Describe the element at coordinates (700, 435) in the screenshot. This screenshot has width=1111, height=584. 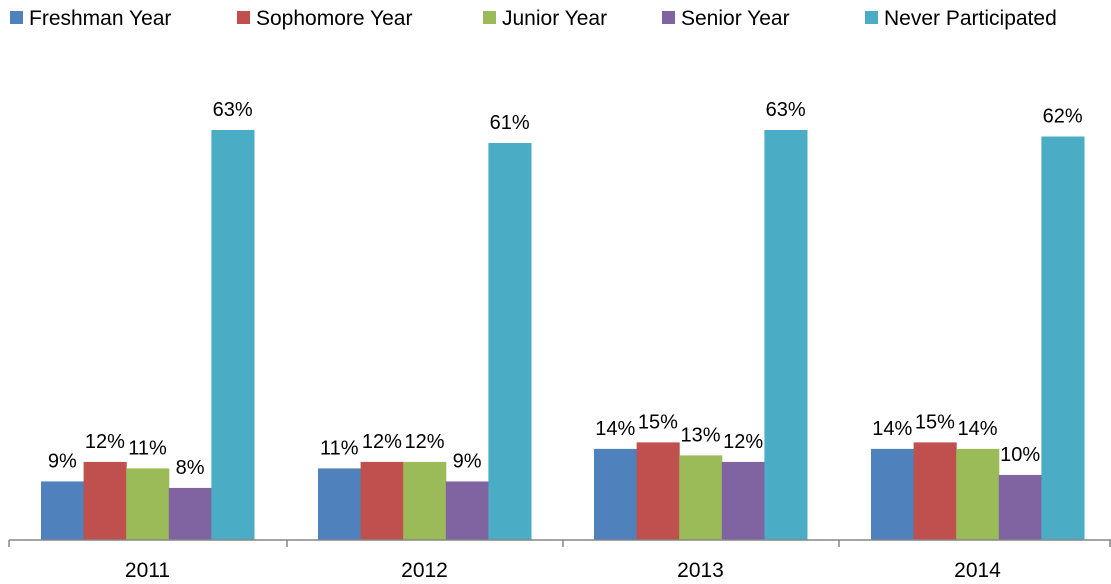
I see `data-label-2013-series-3: 13%` at that location.